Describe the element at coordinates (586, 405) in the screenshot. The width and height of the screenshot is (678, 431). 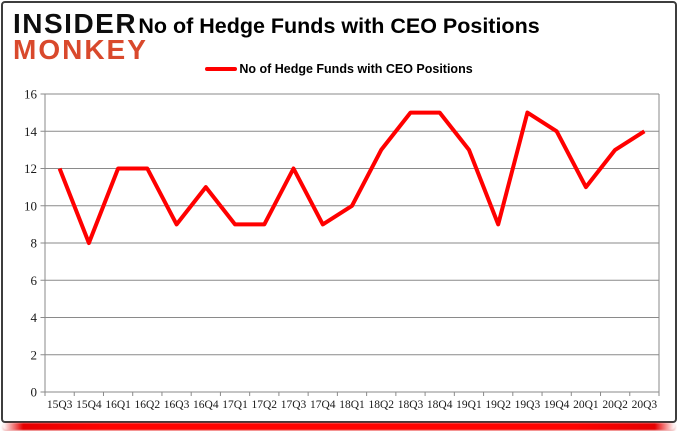
I see `x-axis-label: 20Q1` at that location.